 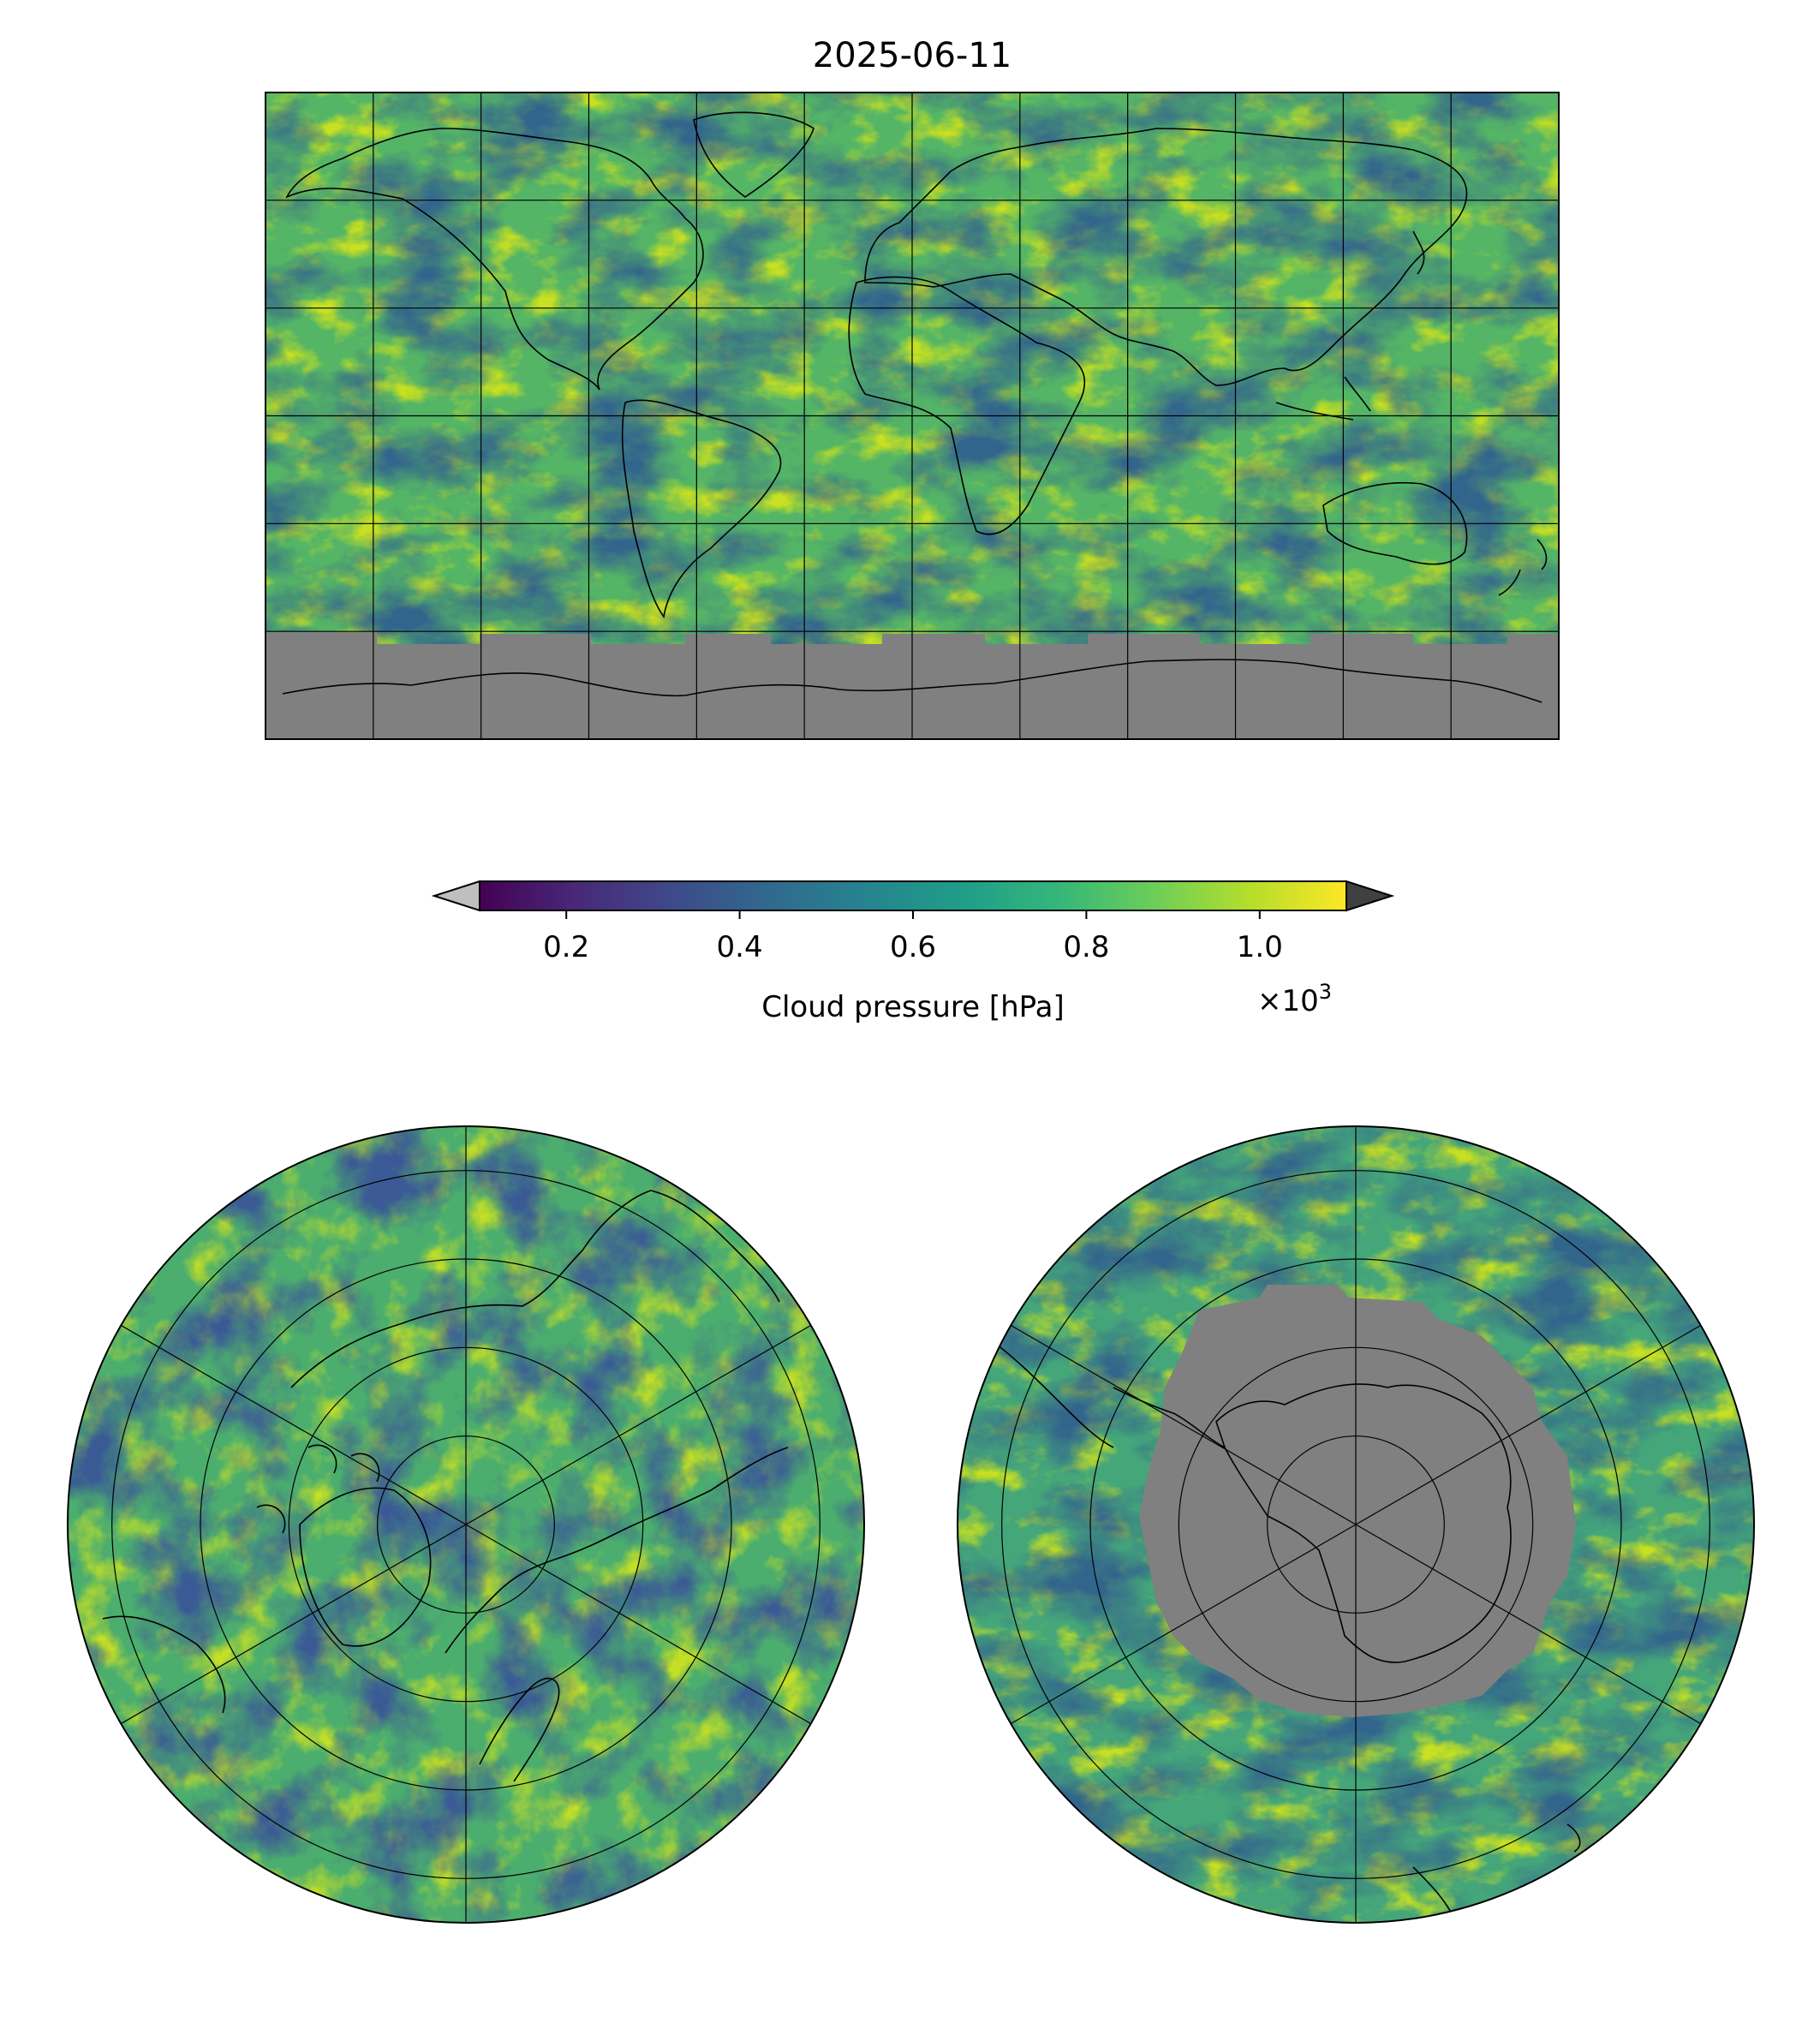 What do you see at coordinates (912, 55) in the screenshot?
I see `figure-title: 2025-06-11` at bounding box center [912, 55].